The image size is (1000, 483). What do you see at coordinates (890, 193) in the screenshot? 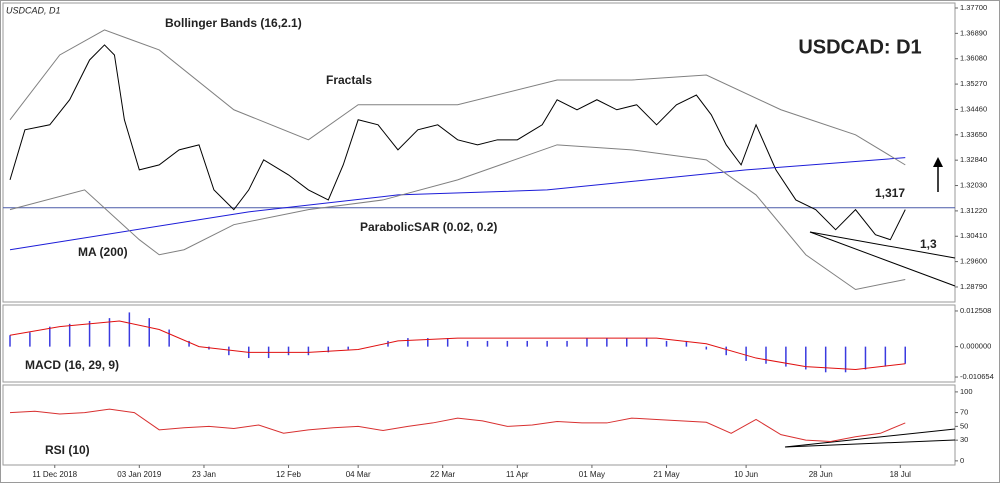
I see `annotation: 1,317` at bounding box center [890, 193].